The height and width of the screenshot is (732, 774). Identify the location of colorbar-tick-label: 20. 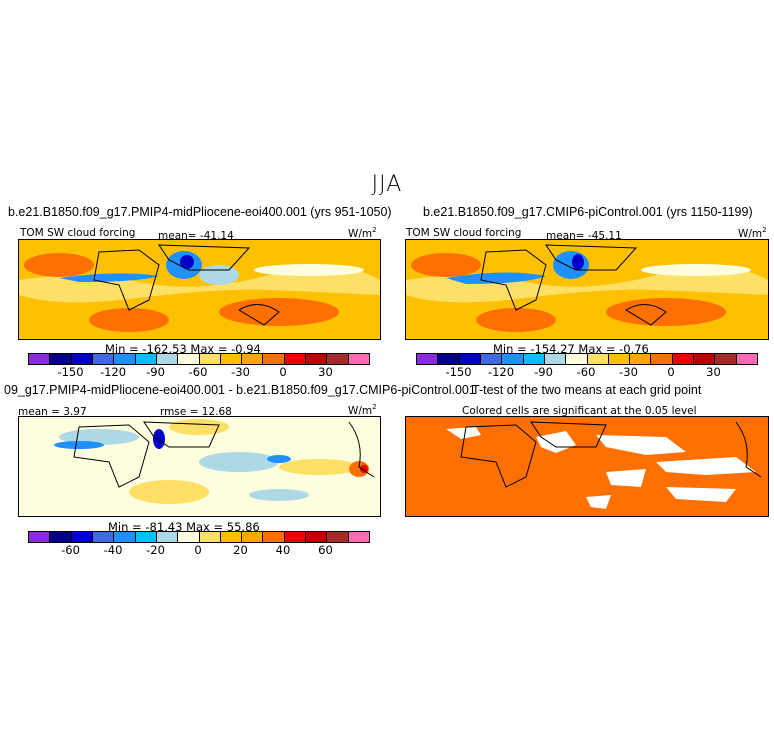
(240, 550).